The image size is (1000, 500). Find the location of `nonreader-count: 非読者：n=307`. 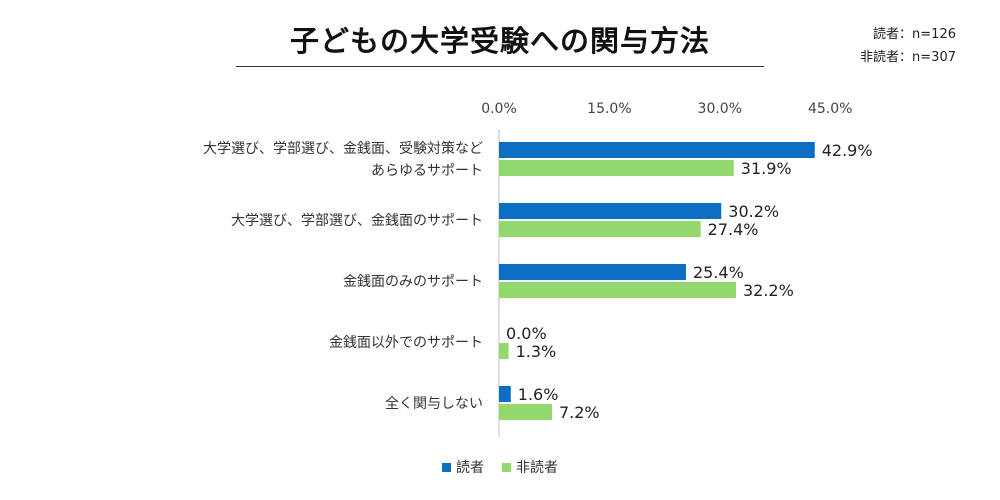

nonreader-count: 非読者：n=307 is located at coordinates (908, 57).